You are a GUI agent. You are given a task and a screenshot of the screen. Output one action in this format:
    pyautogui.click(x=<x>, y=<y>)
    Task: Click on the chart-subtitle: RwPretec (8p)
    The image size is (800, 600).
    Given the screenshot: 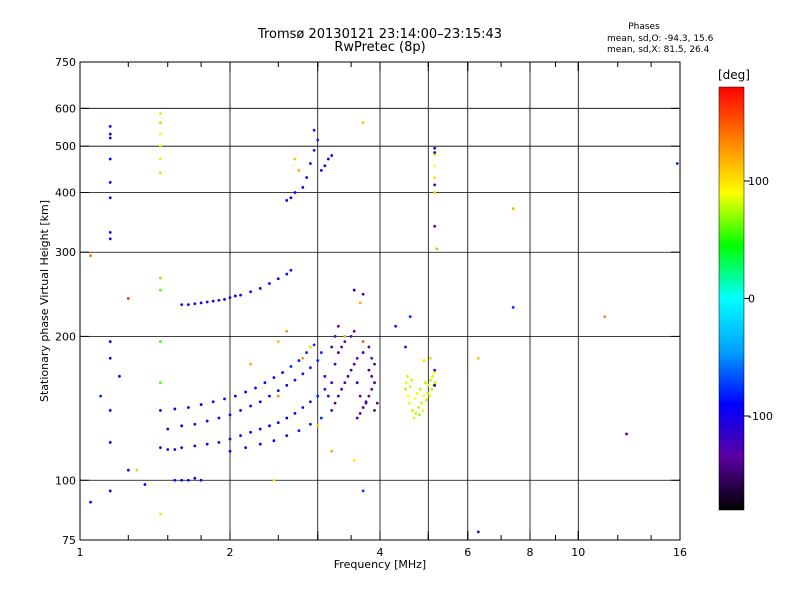 What is the action you would take?
    pyautogui.click(x=380, y=47)
    